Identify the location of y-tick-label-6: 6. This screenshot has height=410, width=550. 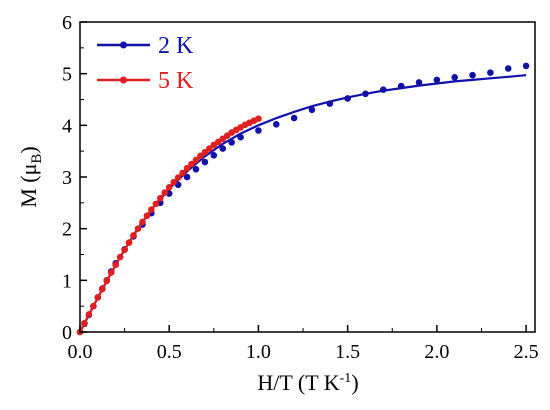
(67, 23).